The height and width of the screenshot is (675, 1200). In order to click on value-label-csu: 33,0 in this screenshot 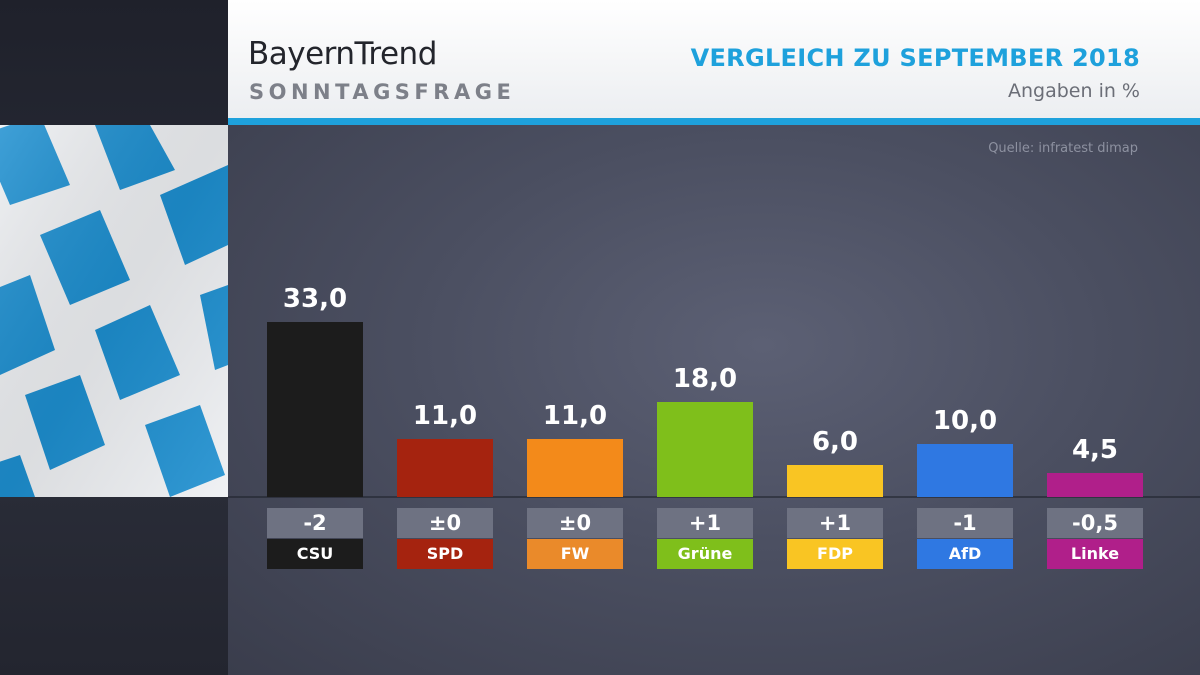, I will do `click(315, 299)`.